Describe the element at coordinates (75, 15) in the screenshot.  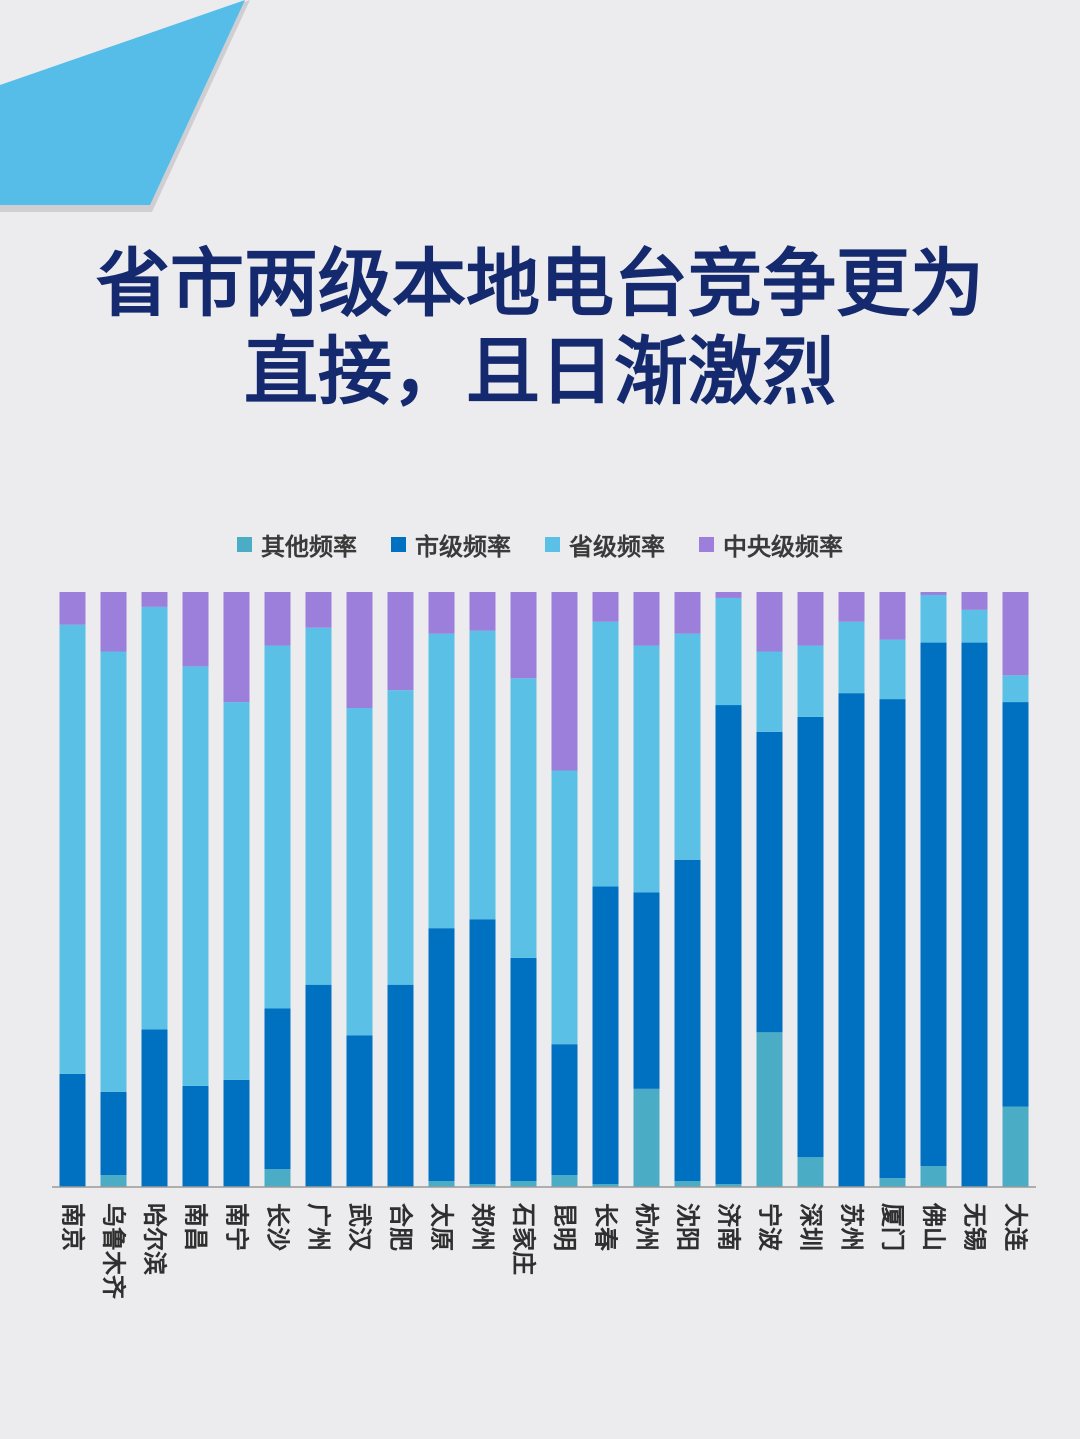
I see `corner-fold` at that location.